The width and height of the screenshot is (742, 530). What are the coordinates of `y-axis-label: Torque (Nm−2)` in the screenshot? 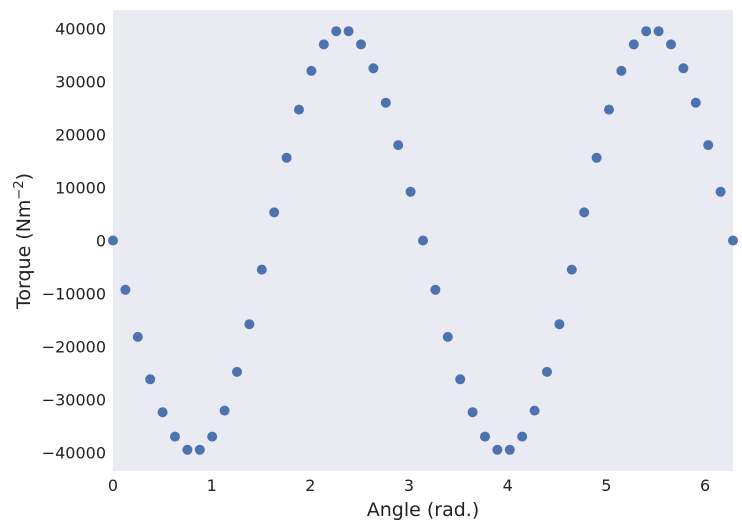 It's located at (23, 241).